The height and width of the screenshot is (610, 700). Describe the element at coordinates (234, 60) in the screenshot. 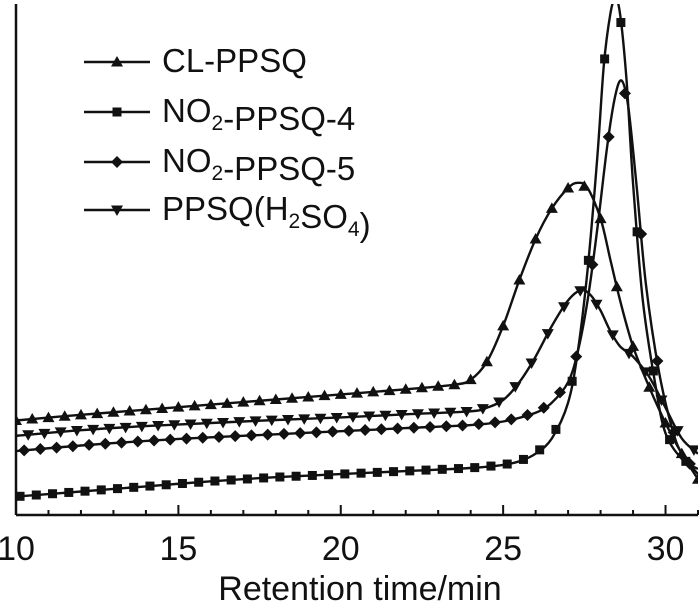

I see `legend-label: CL-PPSQ` at that location.